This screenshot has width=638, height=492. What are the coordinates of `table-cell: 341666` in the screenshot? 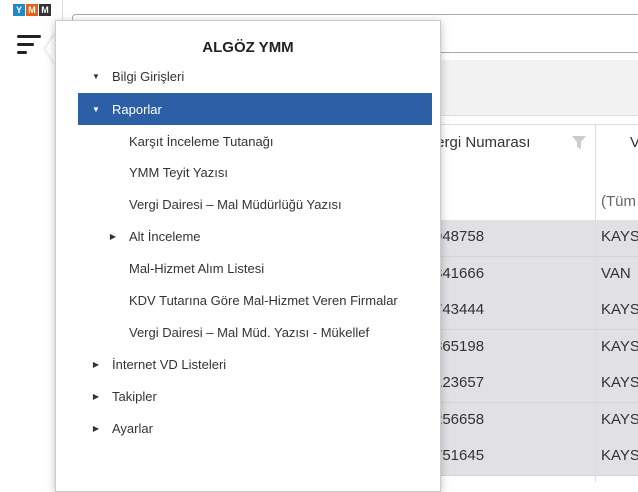 It's located at (459, 273).